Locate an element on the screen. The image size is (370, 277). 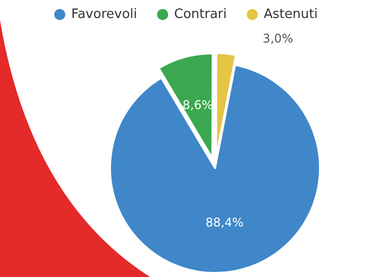
data-label: 88,4% is located at coordinates (224, 223).